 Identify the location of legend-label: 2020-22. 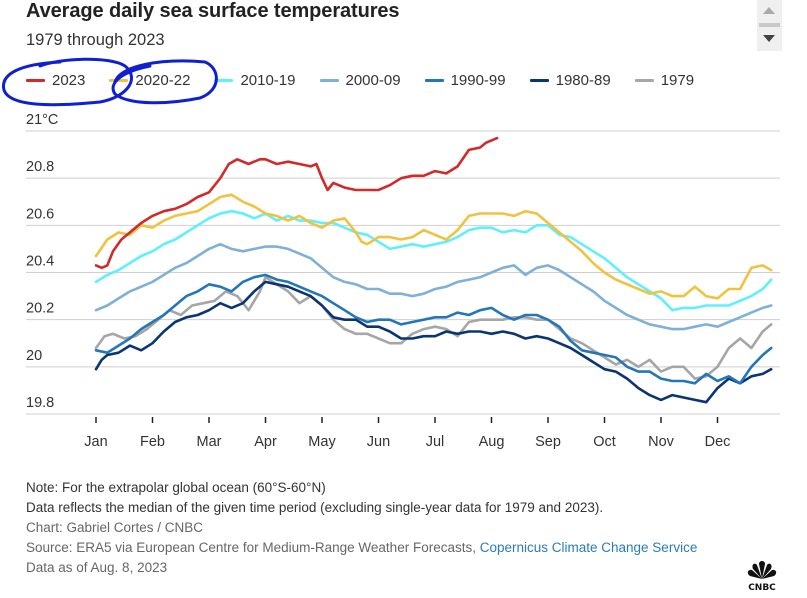
(163, 80).